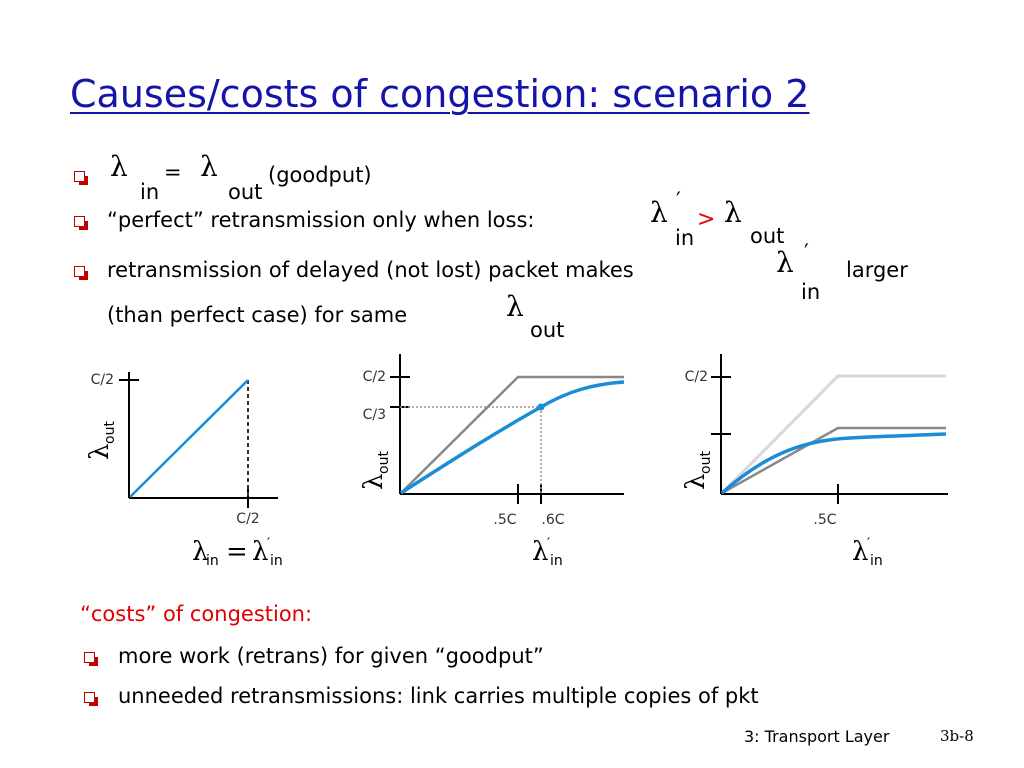  I want to click on data-point, so click(541, 407).